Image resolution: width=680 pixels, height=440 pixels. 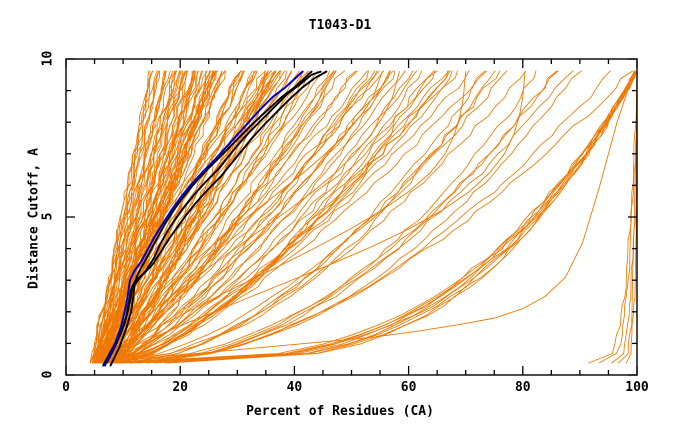 What do you see at coordinates (408, 387) in the screenshot?
I see `x-tick-label: 60` at bounding box center [408, 387].